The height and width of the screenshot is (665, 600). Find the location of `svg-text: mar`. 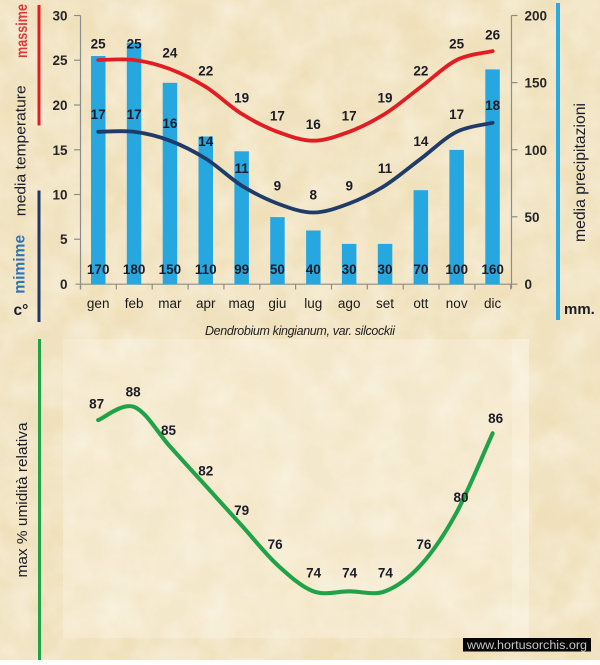

svg-text: mar is located at coordinates (170, 303).